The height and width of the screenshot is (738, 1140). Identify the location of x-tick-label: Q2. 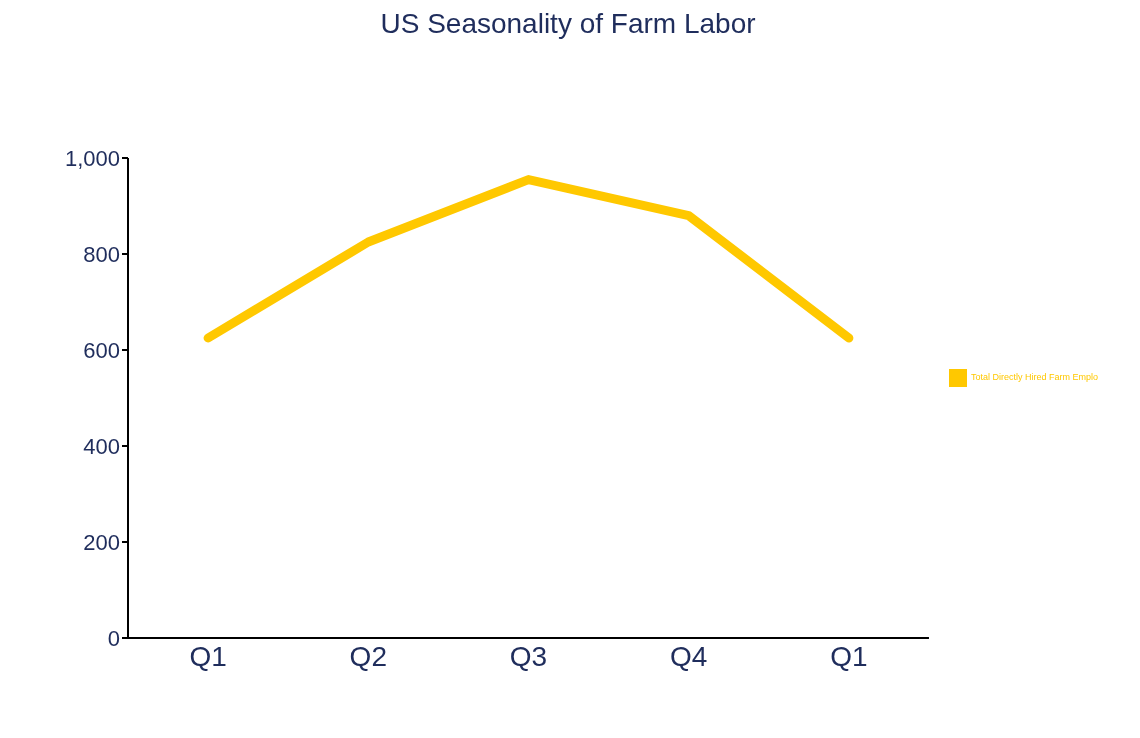
(368, 656).